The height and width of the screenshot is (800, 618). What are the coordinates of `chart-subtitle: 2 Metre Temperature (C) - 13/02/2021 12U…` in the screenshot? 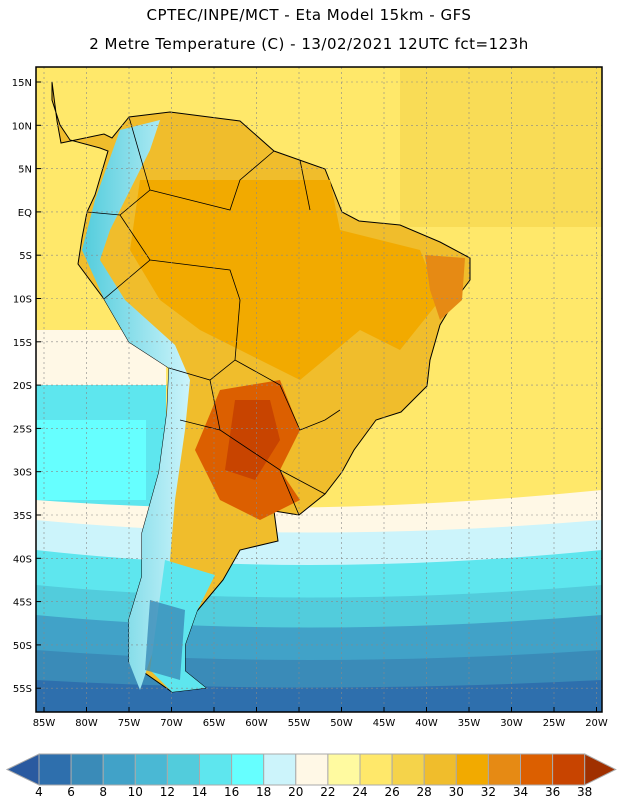 It's located at (309, 44).